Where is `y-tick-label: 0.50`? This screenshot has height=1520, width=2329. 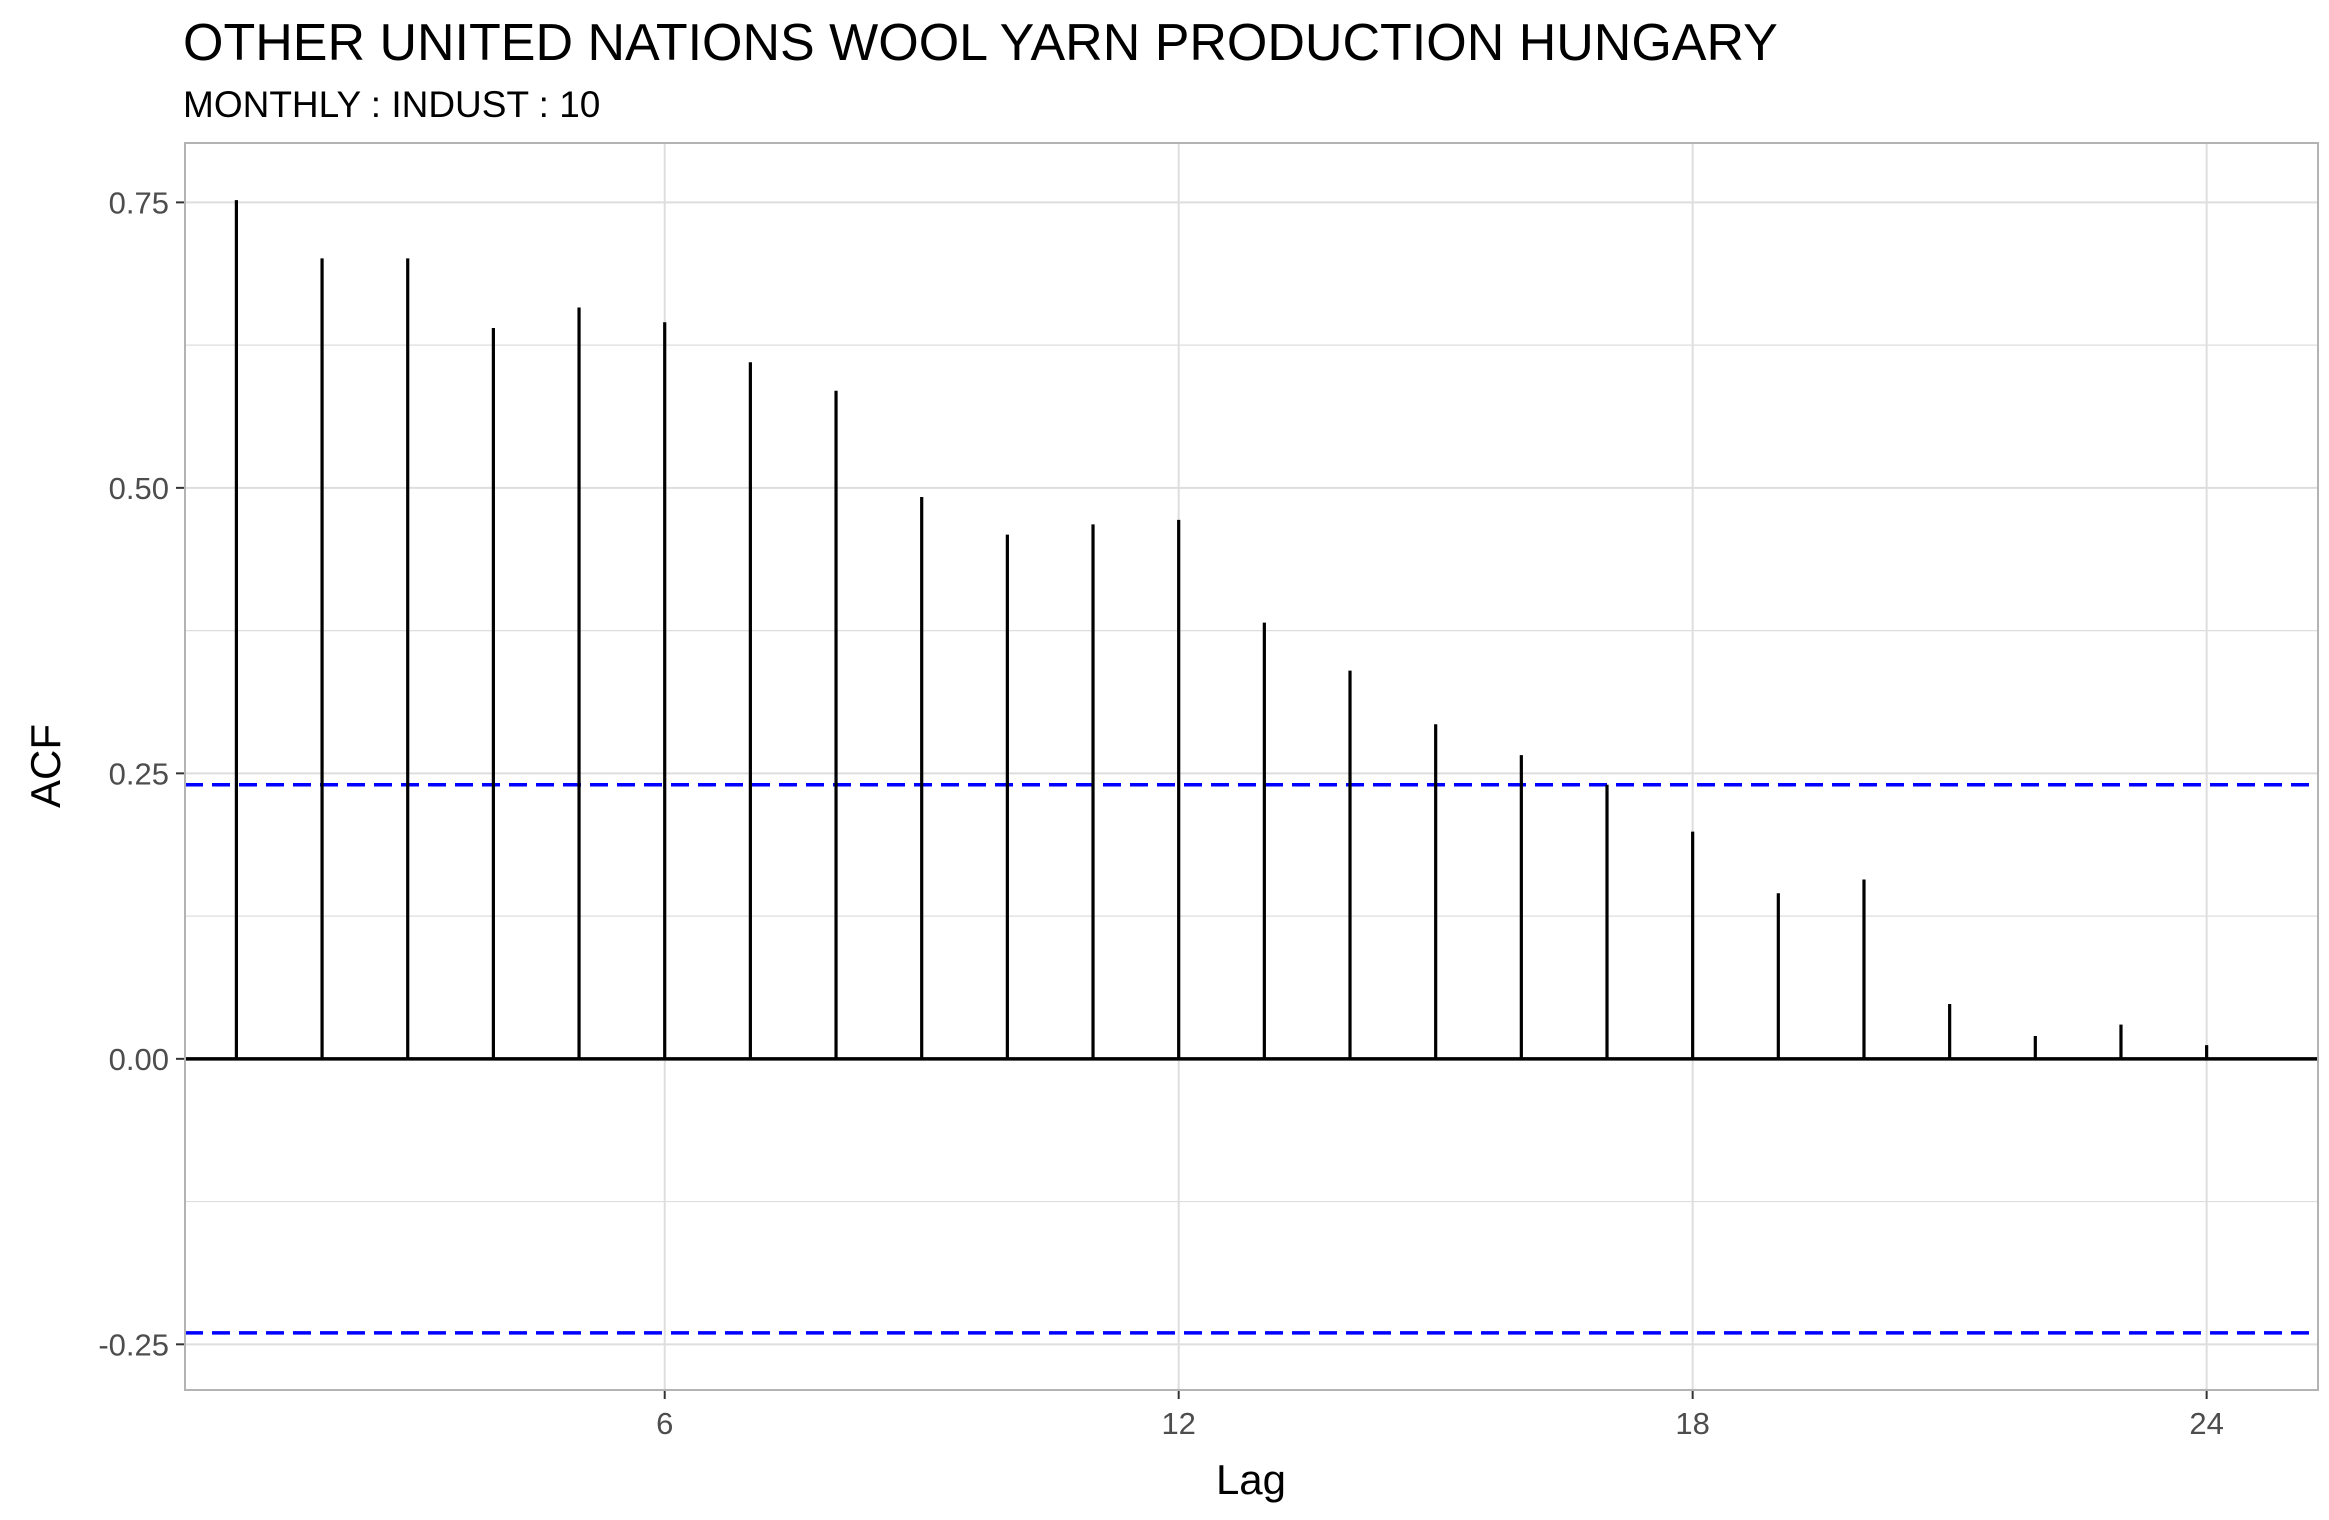
y-tick-label: 0.50 is located at coordinates (139, 488).